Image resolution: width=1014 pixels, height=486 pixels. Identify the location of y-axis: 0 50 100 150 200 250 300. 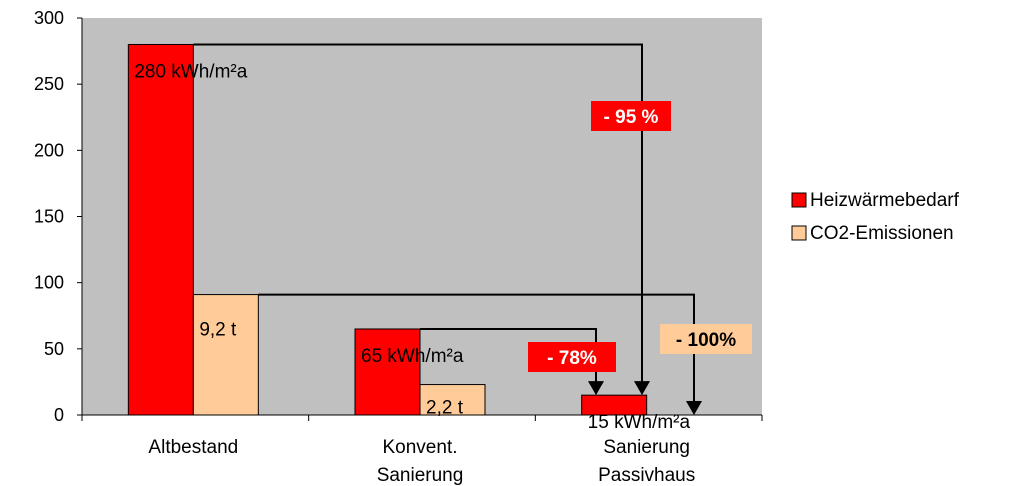
(58, 216).